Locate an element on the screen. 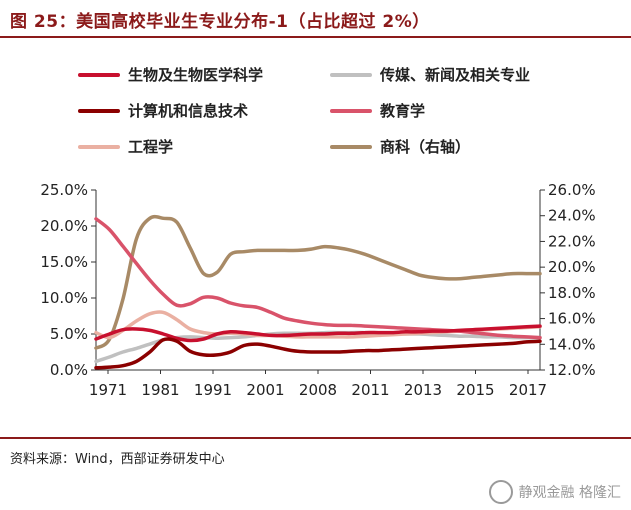 This screenshot has height=510, width=631. y-right-tick-label: 16.0% is located at coordinates (572, 319).